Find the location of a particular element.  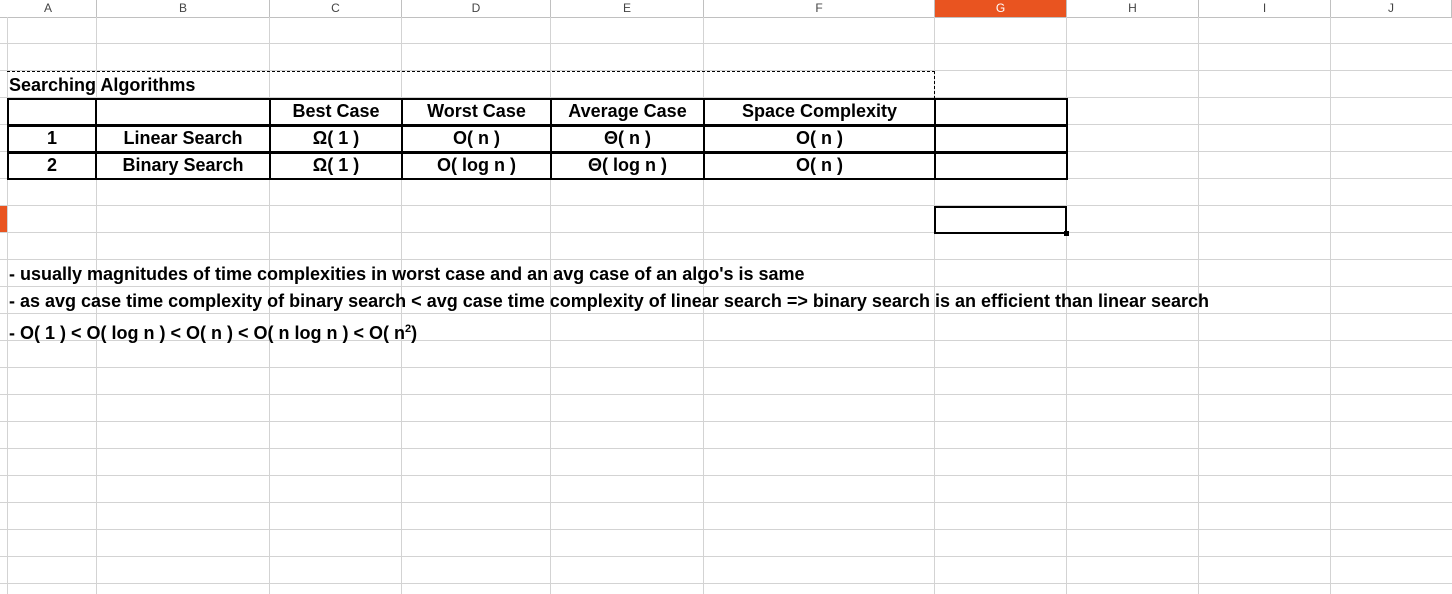

table-row-2-average: Θ( log n ) is located at coordinates (627, 166).